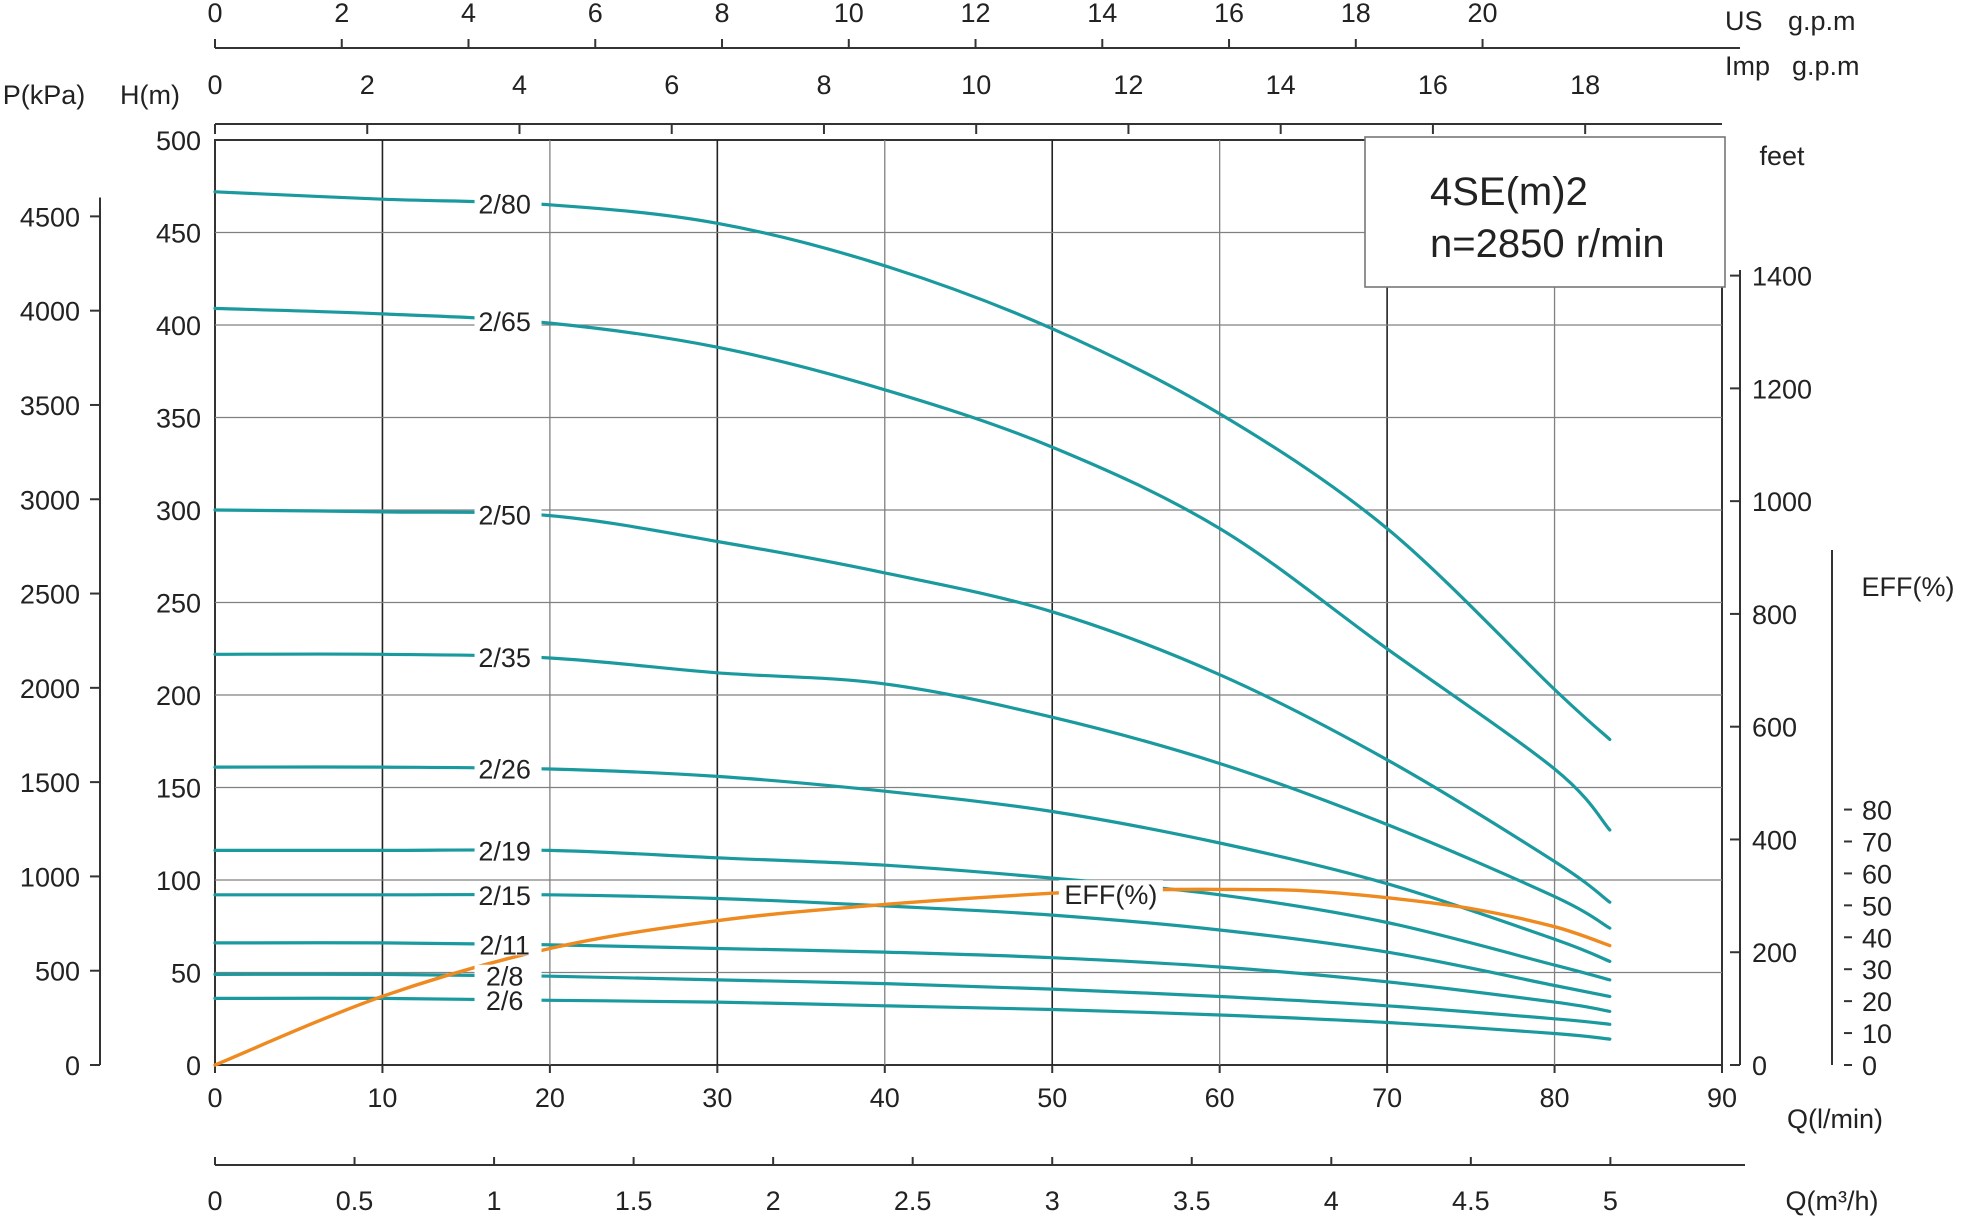  Describe the element at coordinates (1774, 953) in the screenshot. I see `feet-tick-label: 200` at that location.